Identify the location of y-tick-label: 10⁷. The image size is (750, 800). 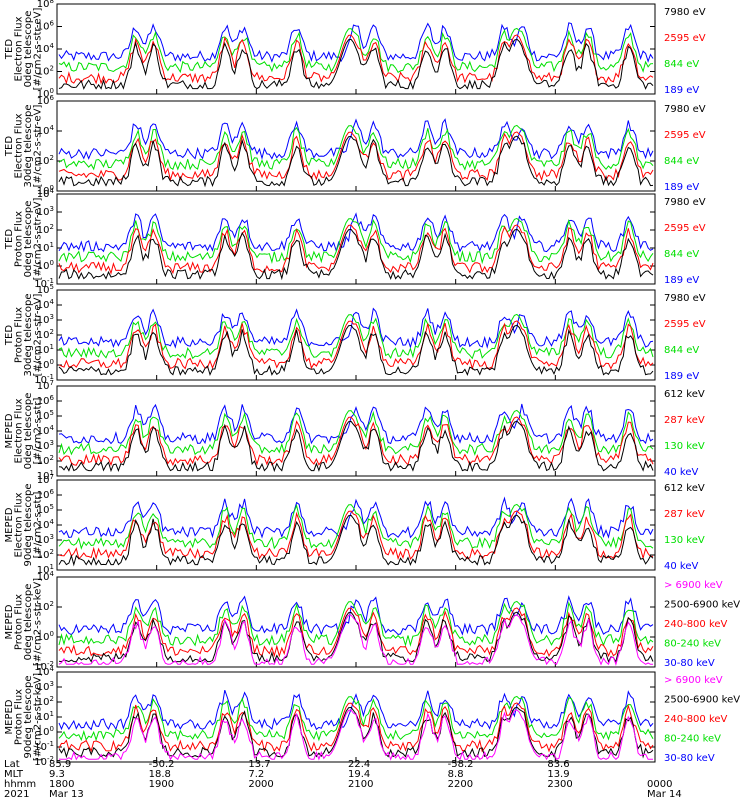
(45, 385).